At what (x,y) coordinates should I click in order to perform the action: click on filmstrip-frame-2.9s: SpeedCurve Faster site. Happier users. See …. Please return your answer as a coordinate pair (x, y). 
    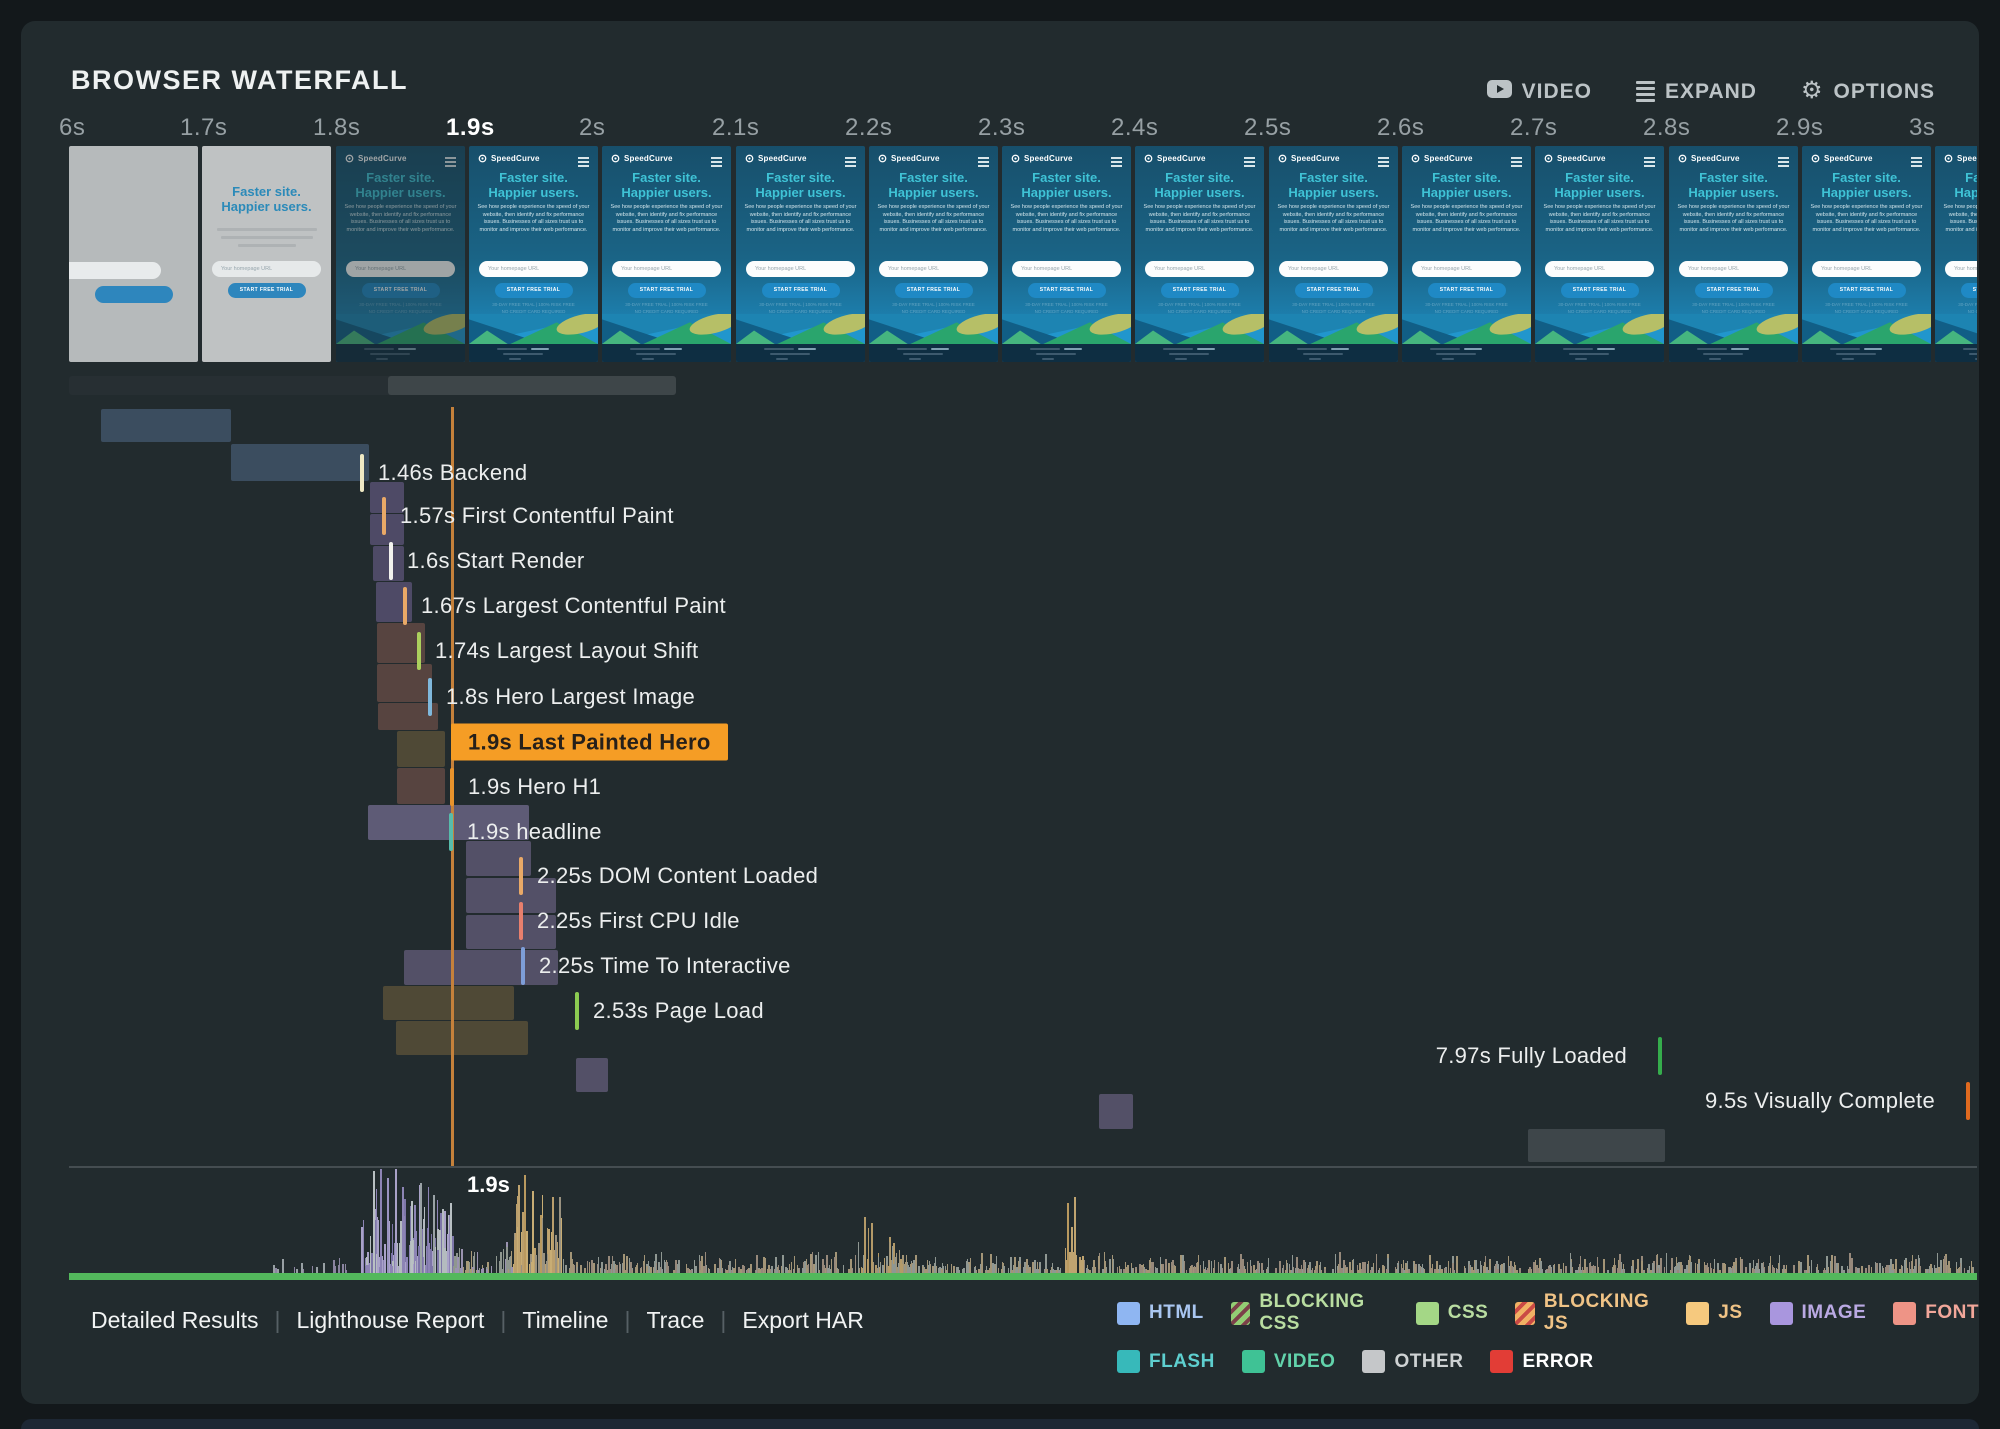
    Looking at the image, I should click on (1866, 254).